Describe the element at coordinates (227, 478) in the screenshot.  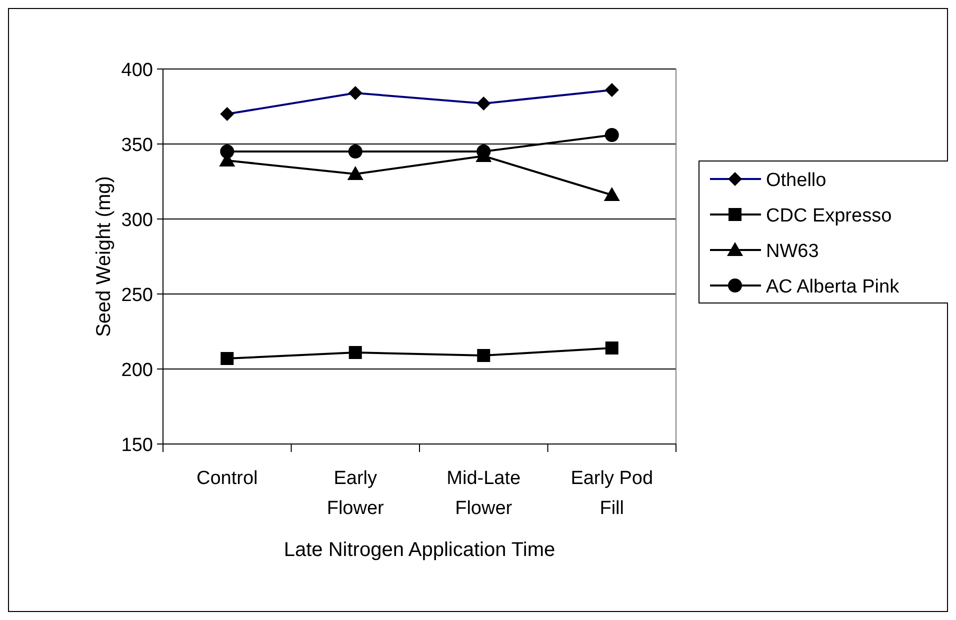
I see `x-tick-label: Control` at that location.